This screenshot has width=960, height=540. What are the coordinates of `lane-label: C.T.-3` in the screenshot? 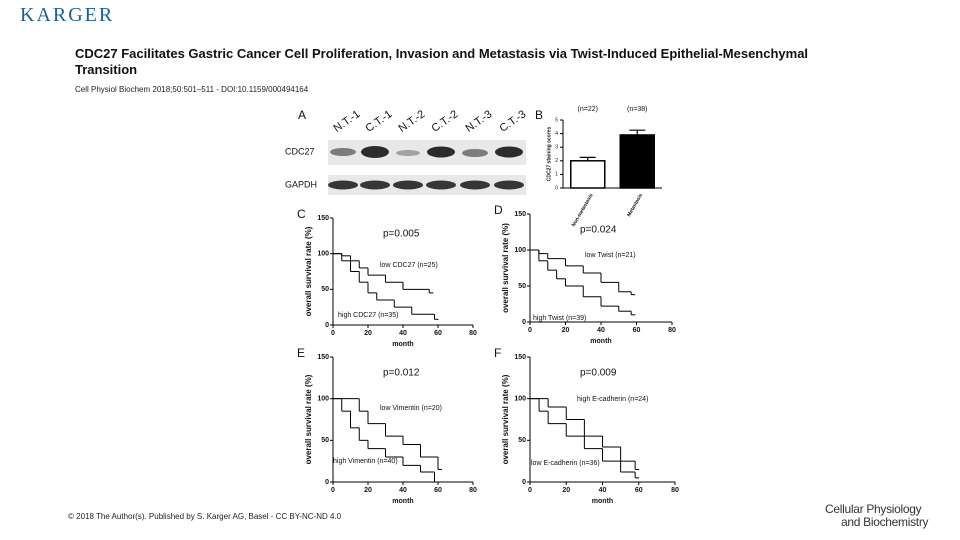 It's located at (513, 121).